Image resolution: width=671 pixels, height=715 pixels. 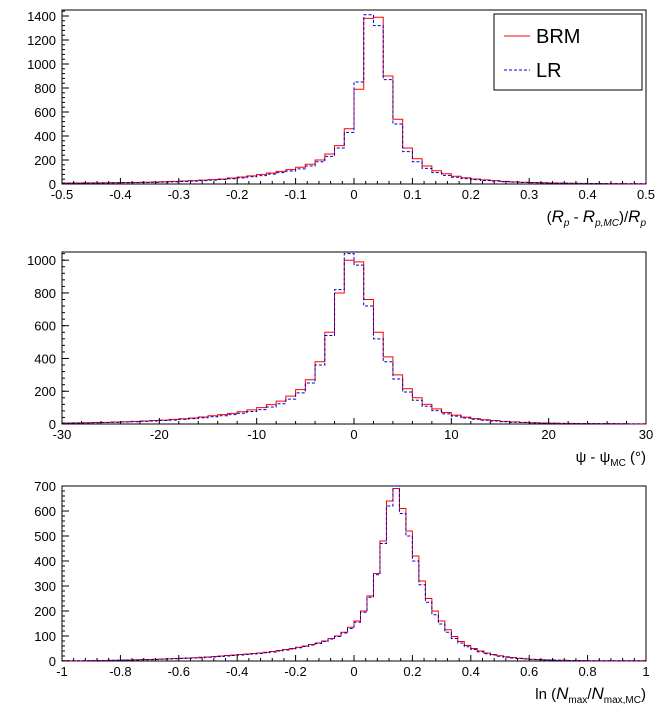 I want to click on x-tick-label: -10, so click(x=256, y=434).